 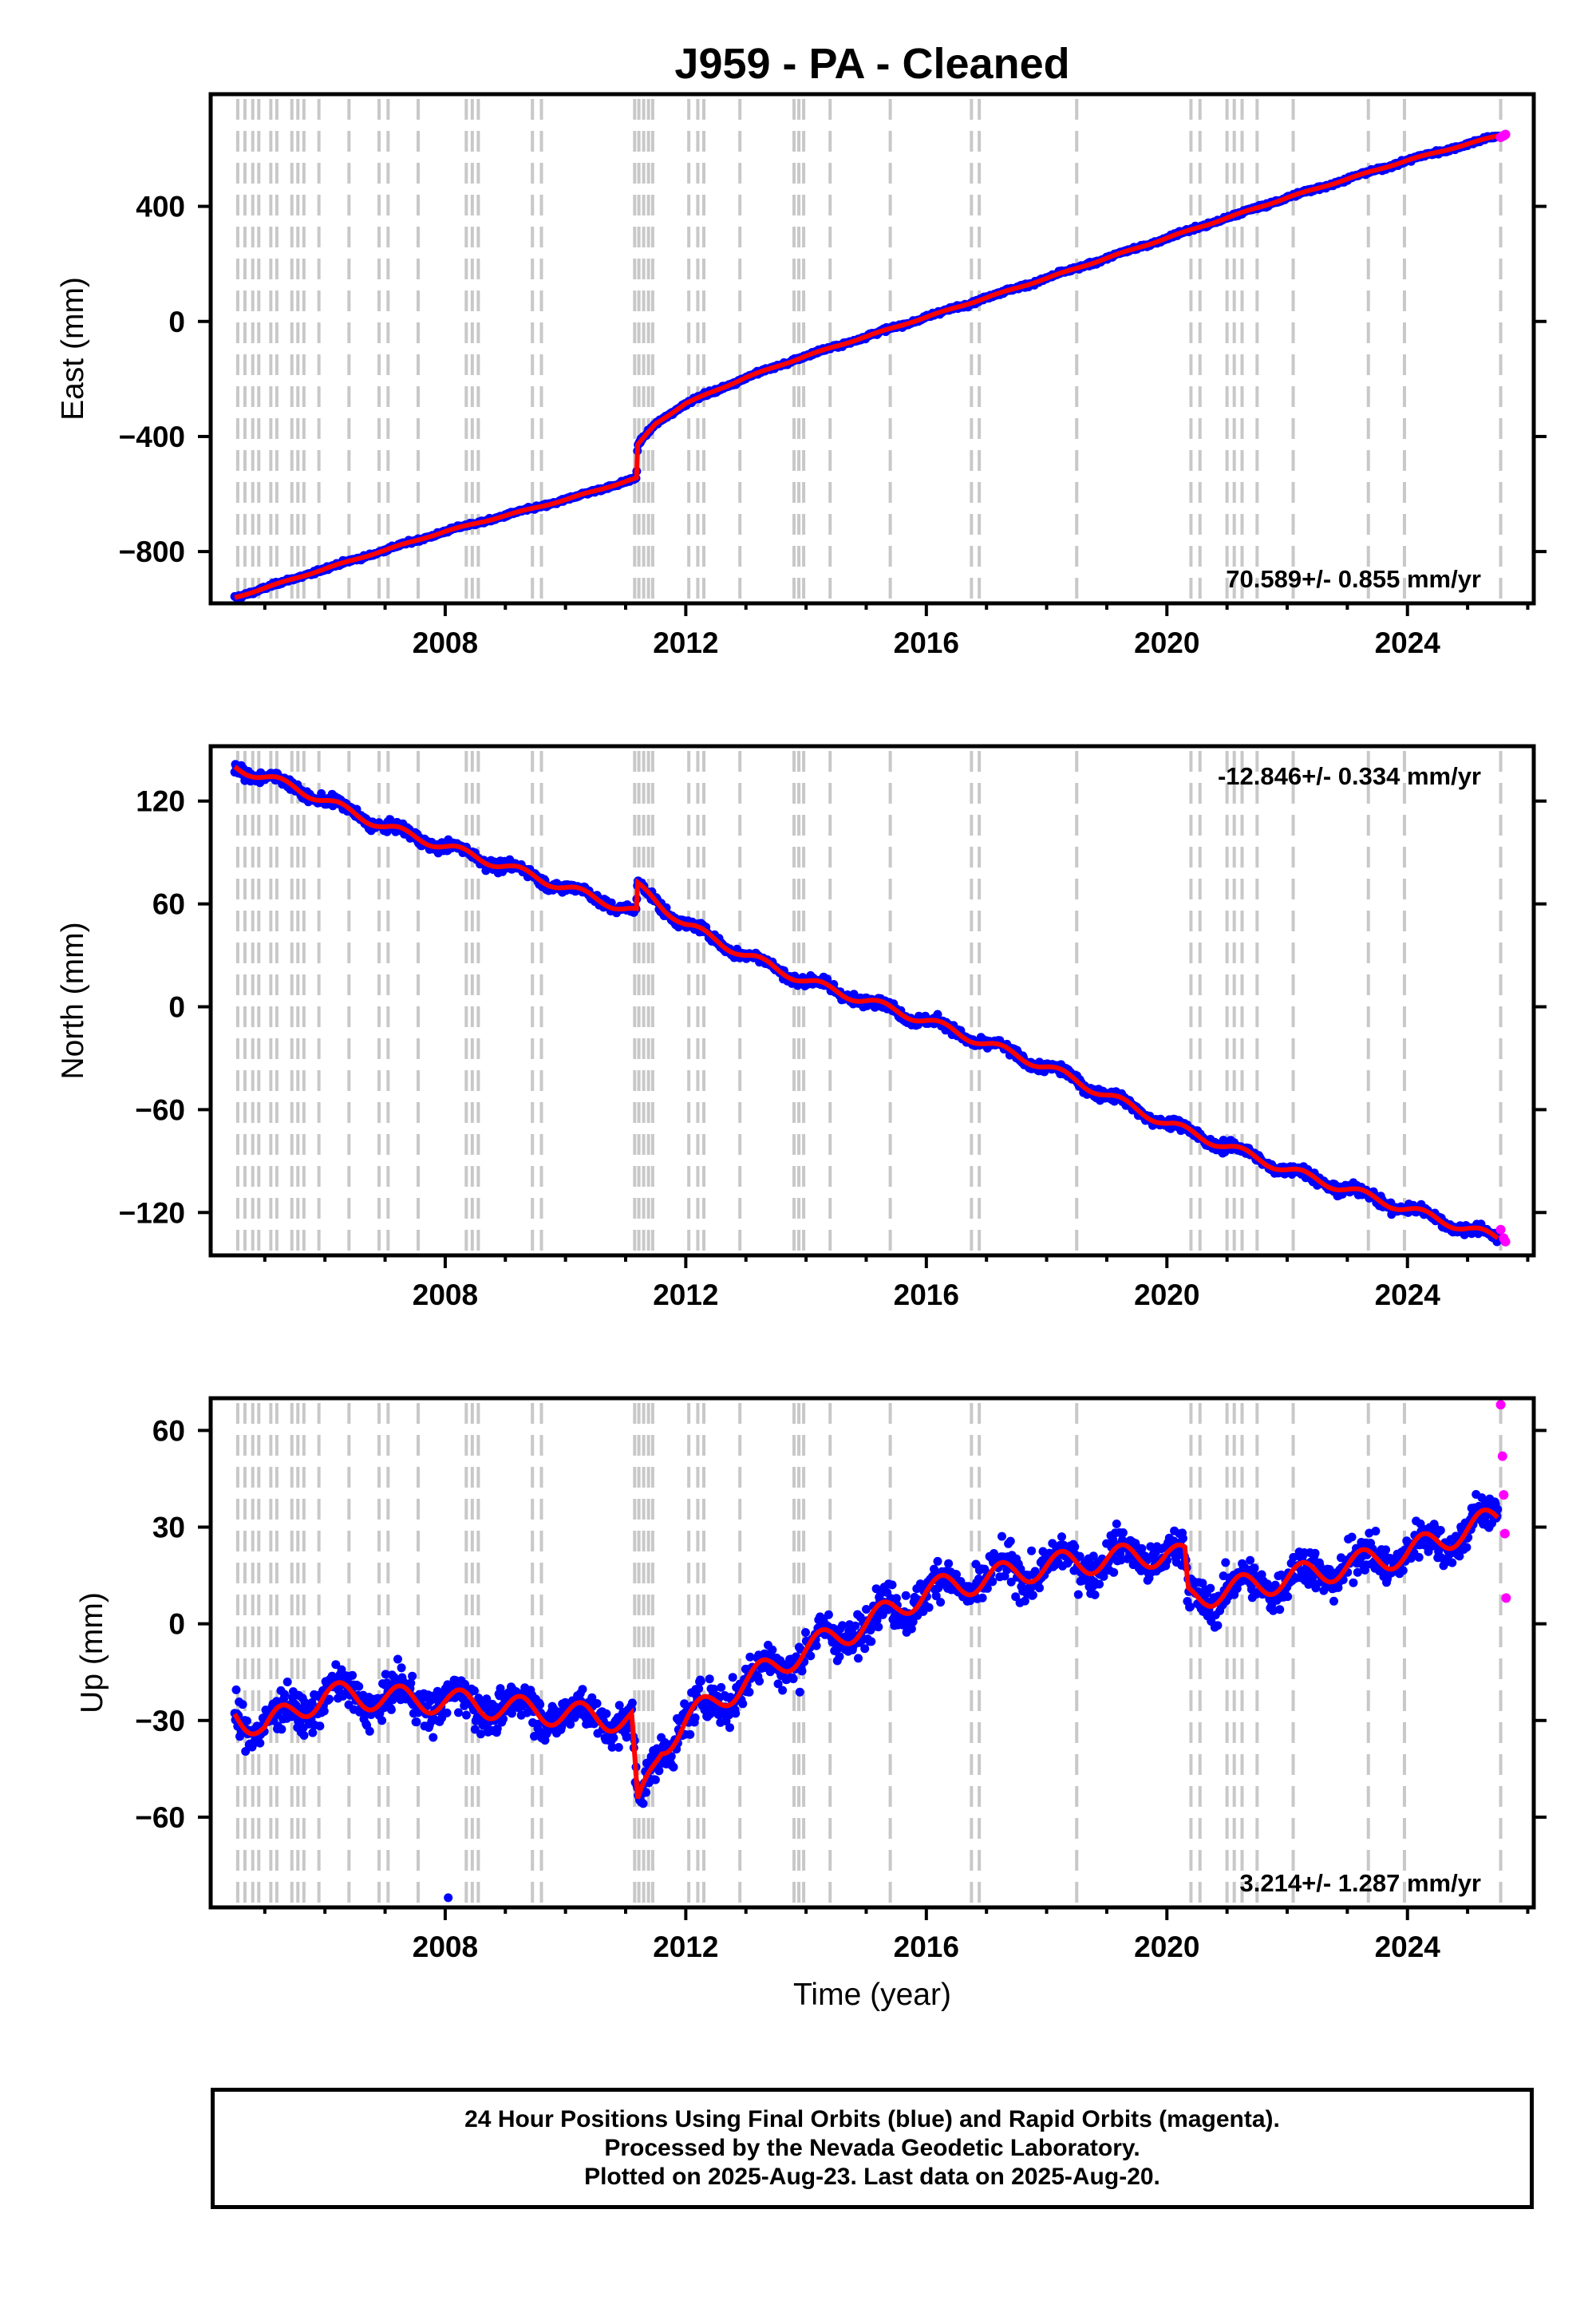 I want to click on y-tick-label: −60, so click(x=160, y=1109).